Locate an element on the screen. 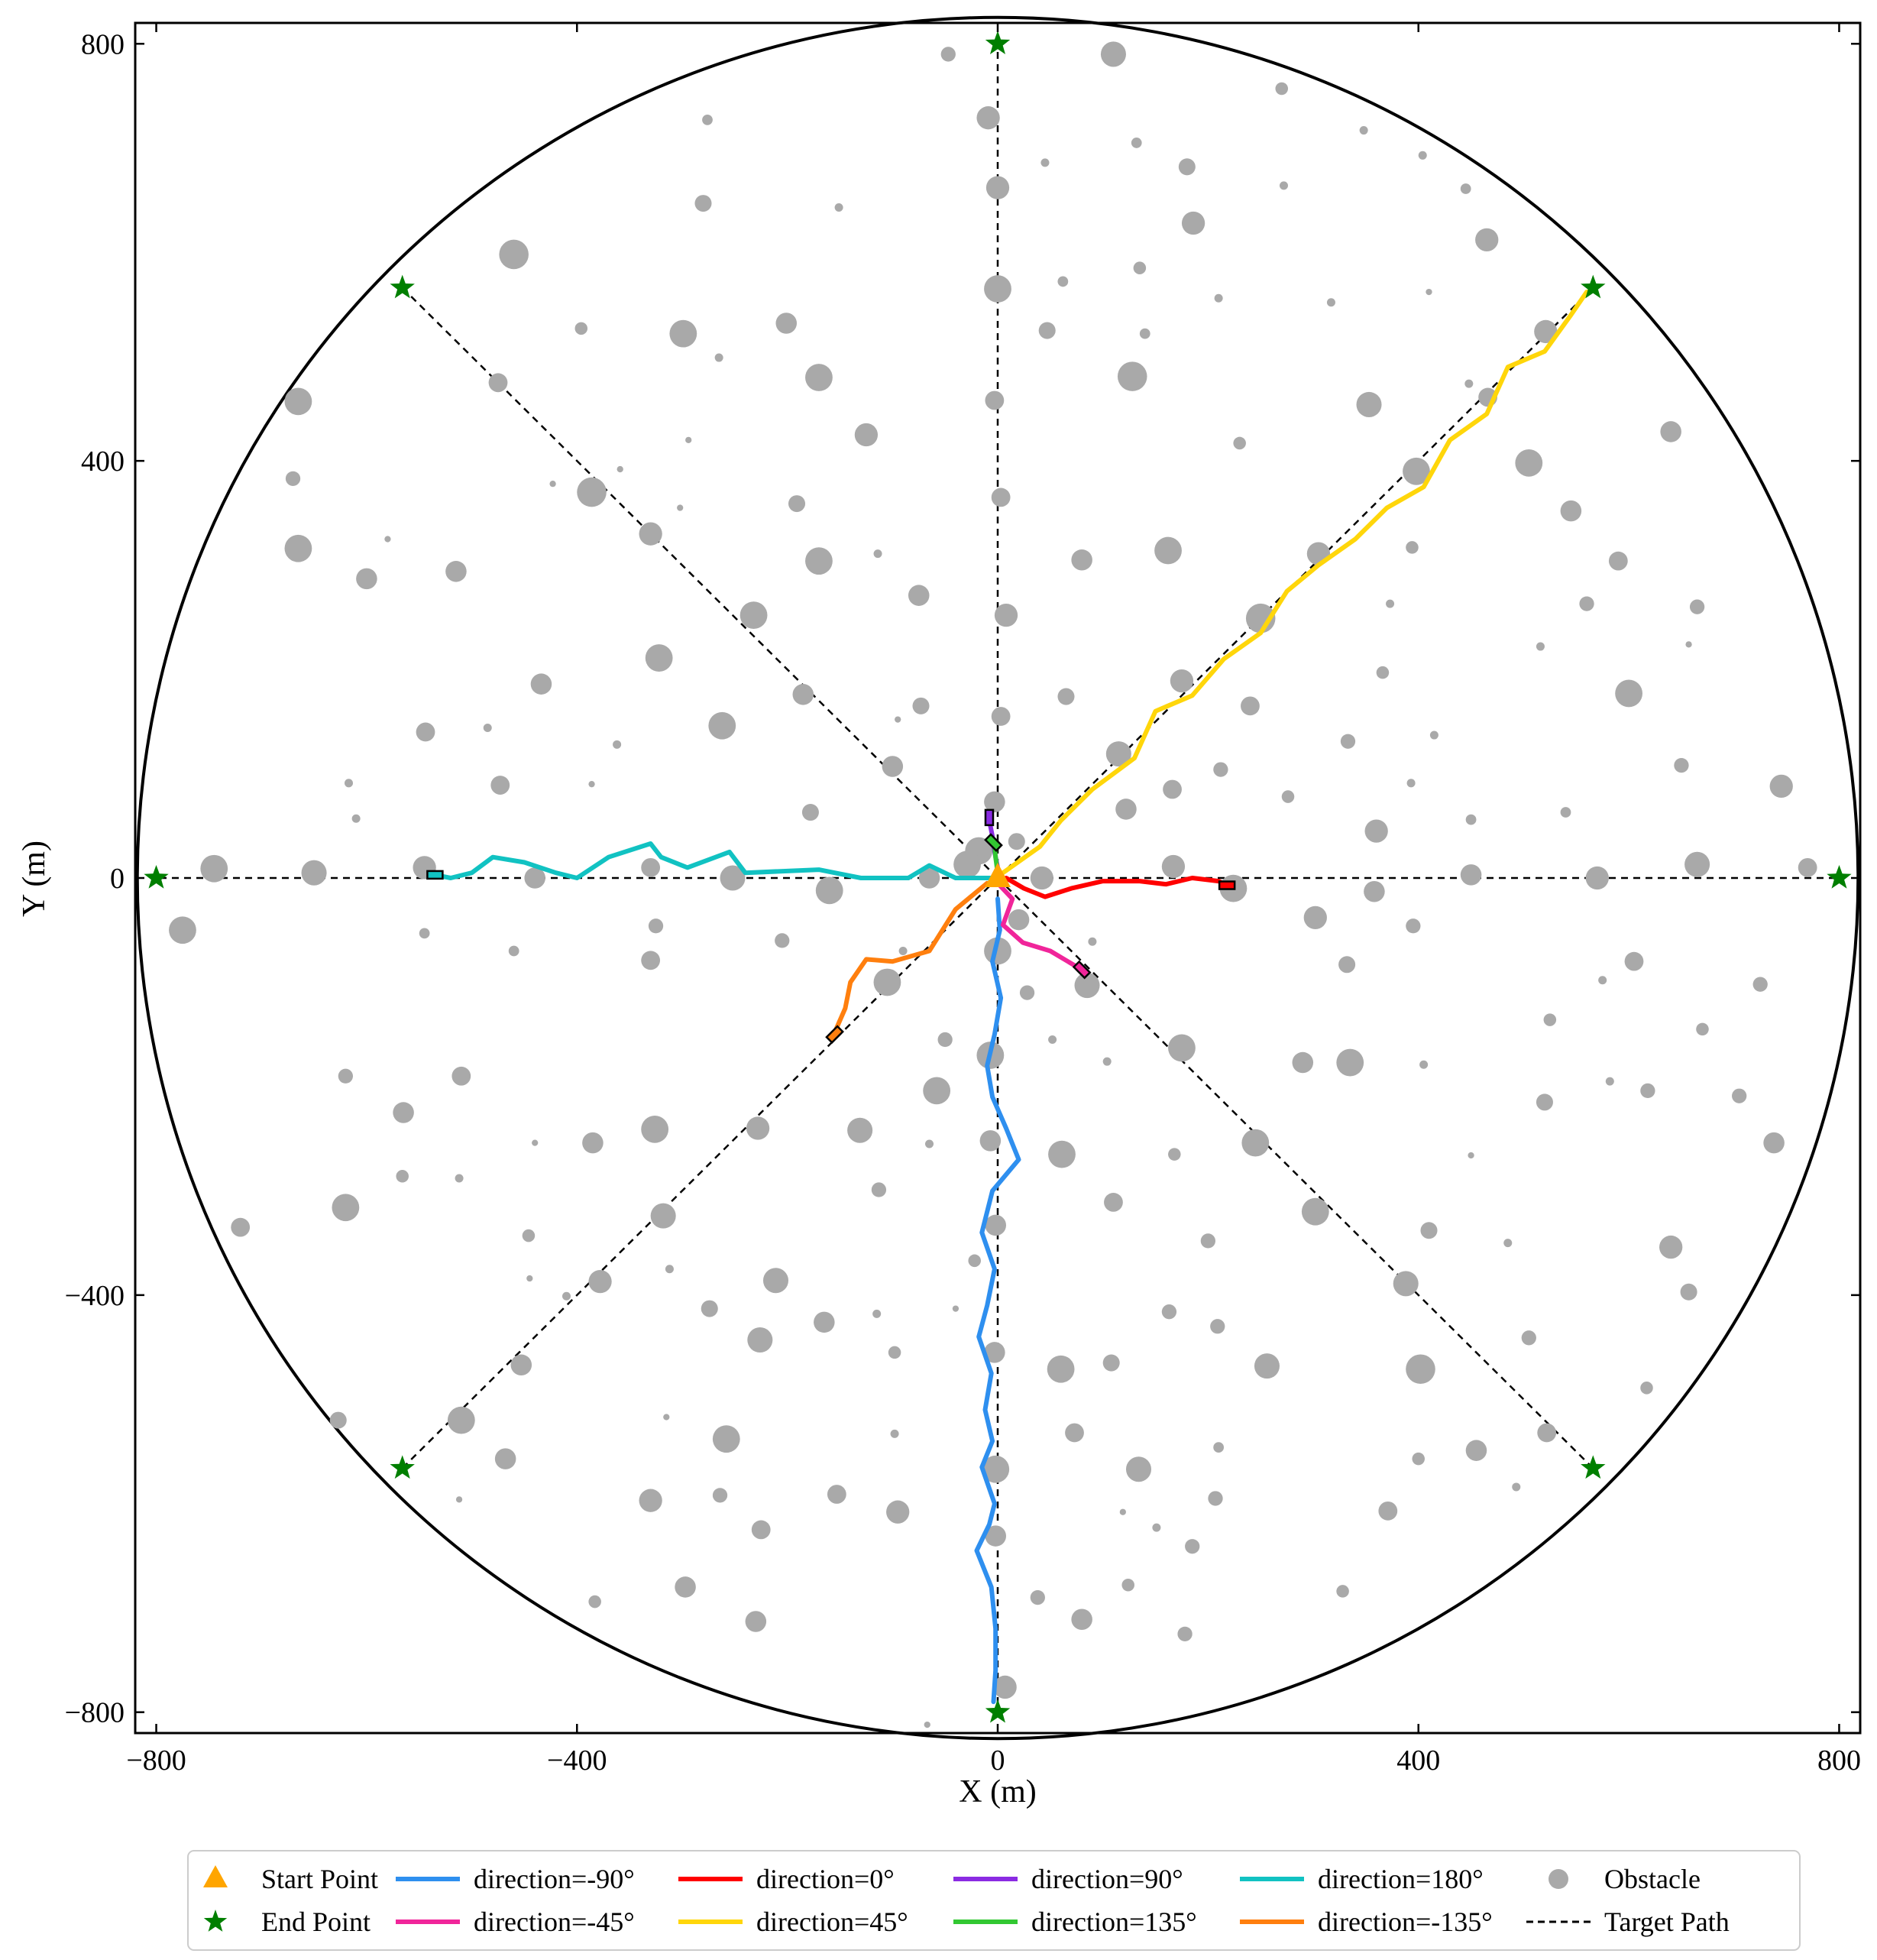 The height and width of the screenshot is (1960, 1877). x-tick-label: −400 is located at coordinates (577, 1761).